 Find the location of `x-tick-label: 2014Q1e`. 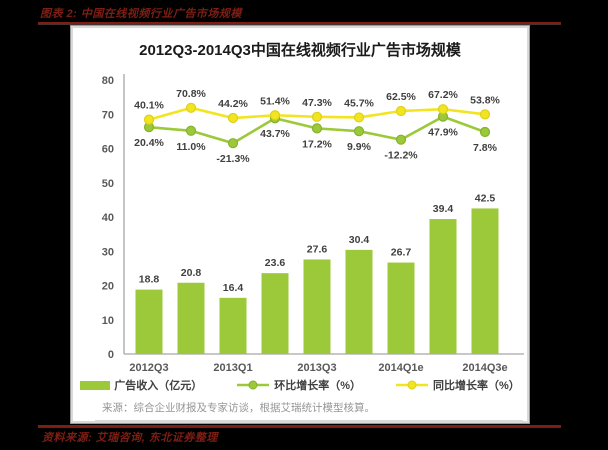

x-tick-label: 2014Q1e is located at coordinates (400, 368).